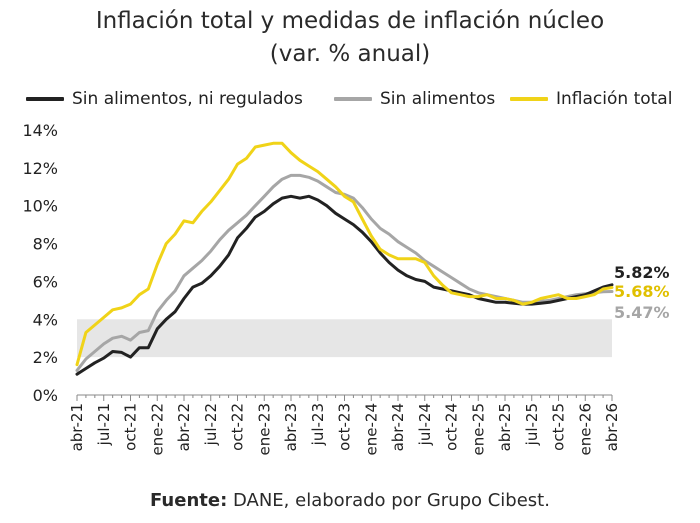 Image resolution: width=700 pixels, height=523 pixels. Describe the element at coordinates (529, 99) in the screenshot. I see `legend-swatch-total` at that location.